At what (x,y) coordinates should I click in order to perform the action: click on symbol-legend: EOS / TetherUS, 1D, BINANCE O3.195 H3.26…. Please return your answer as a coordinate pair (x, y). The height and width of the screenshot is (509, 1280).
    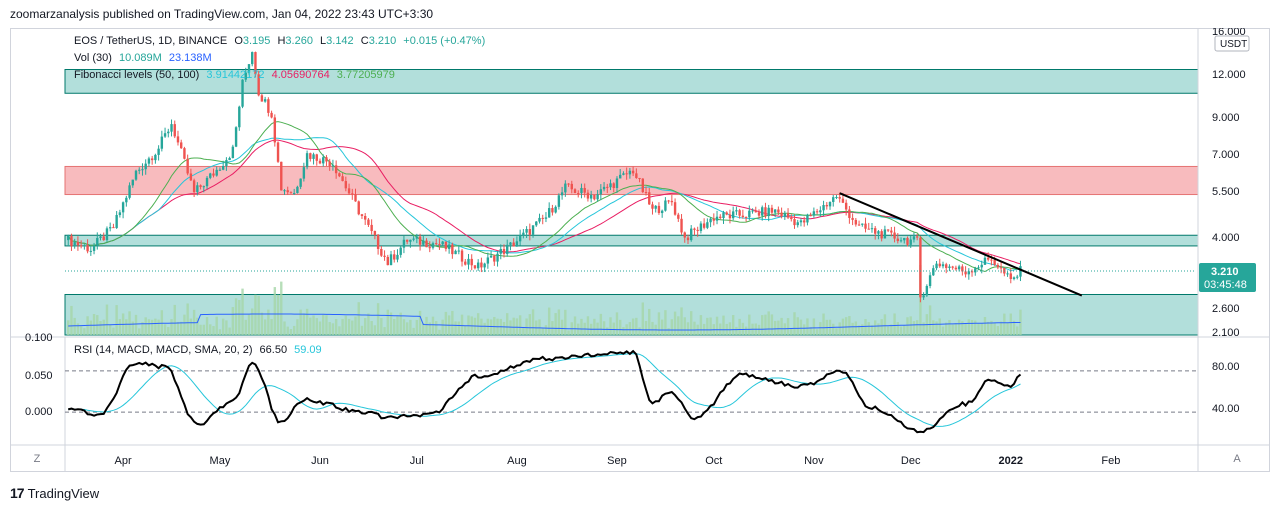
    Looking at the image, I should click on (281, 41).